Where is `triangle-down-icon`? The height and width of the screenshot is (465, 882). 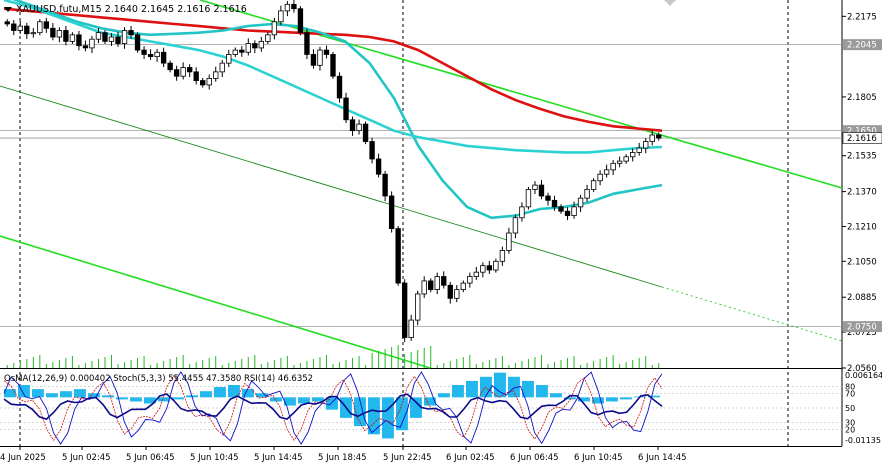
triangle-down-icon is located at coordinates (8, 9).